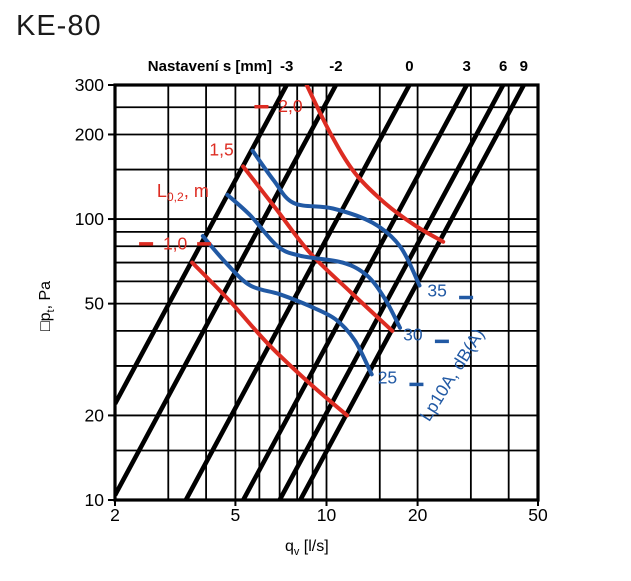 Image resolution: width=631 pixels, height=581 pixels. What do you see at coordinates (89, 292) in the screenshot?
I see `y-tick-labels: 10 20 50 100 200 300` at bounding box center [89, 292].